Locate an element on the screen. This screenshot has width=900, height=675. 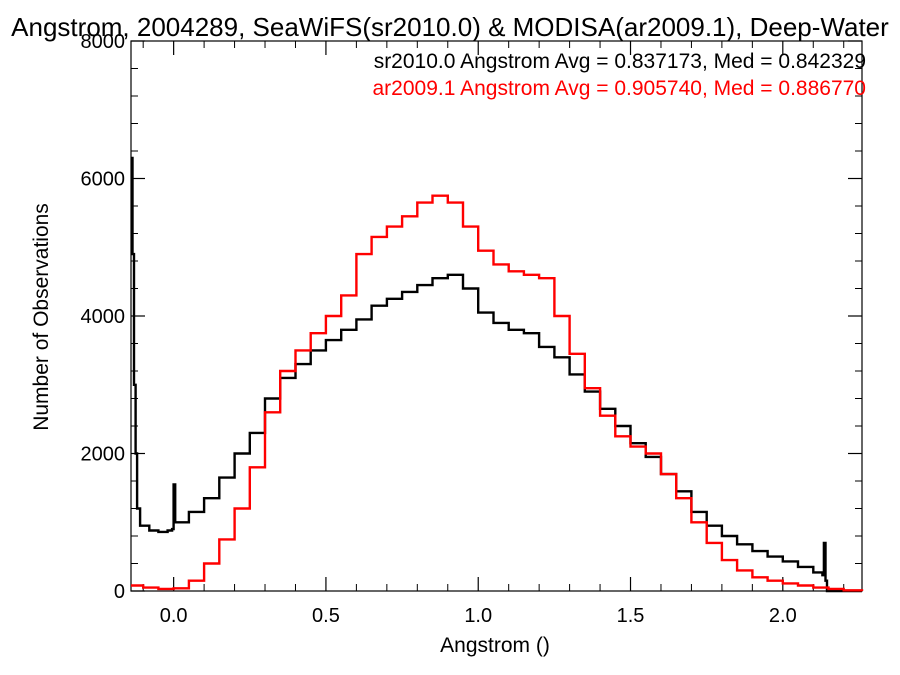
x-tick-label: 0.0 is located at coordinates (174, 616).